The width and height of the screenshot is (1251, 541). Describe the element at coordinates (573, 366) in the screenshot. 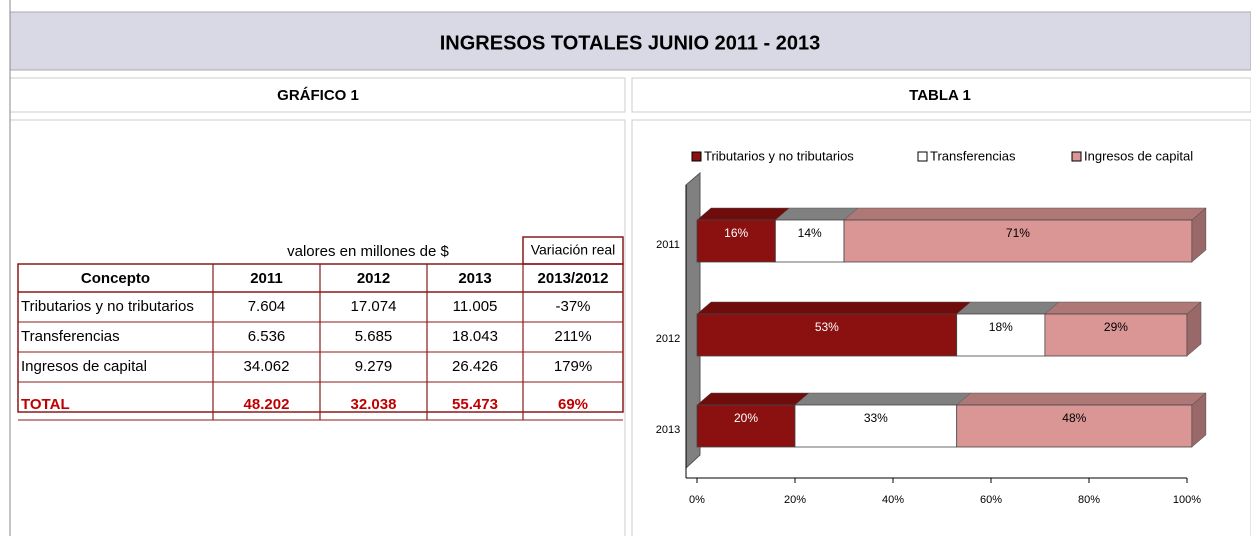

I see `table-cell: 179%` at that location.